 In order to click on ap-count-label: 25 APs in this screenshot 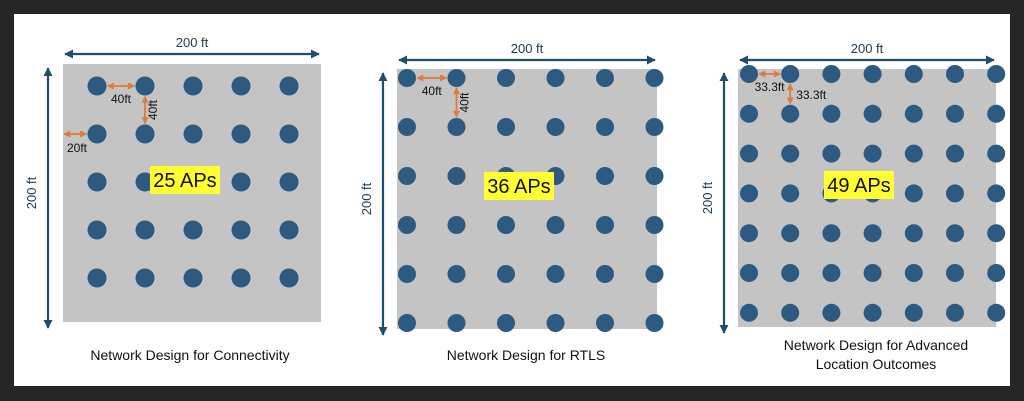, I will do `click(184, 181)`.